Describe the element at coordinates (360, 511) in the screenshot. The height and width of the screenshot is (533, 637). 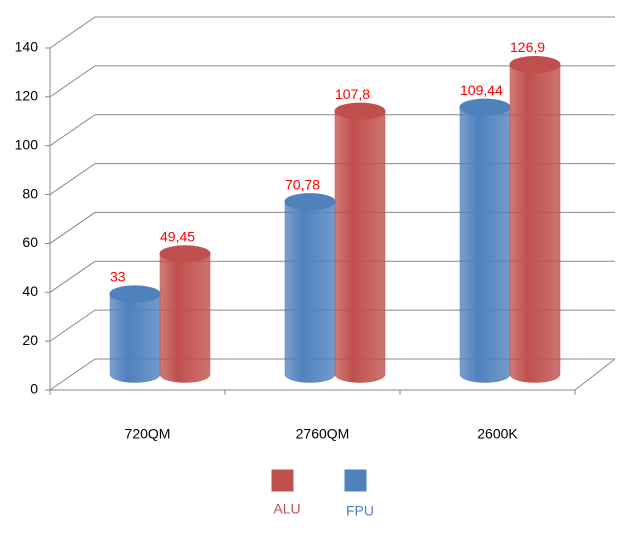
I see `legend-label: FPU` at that location.